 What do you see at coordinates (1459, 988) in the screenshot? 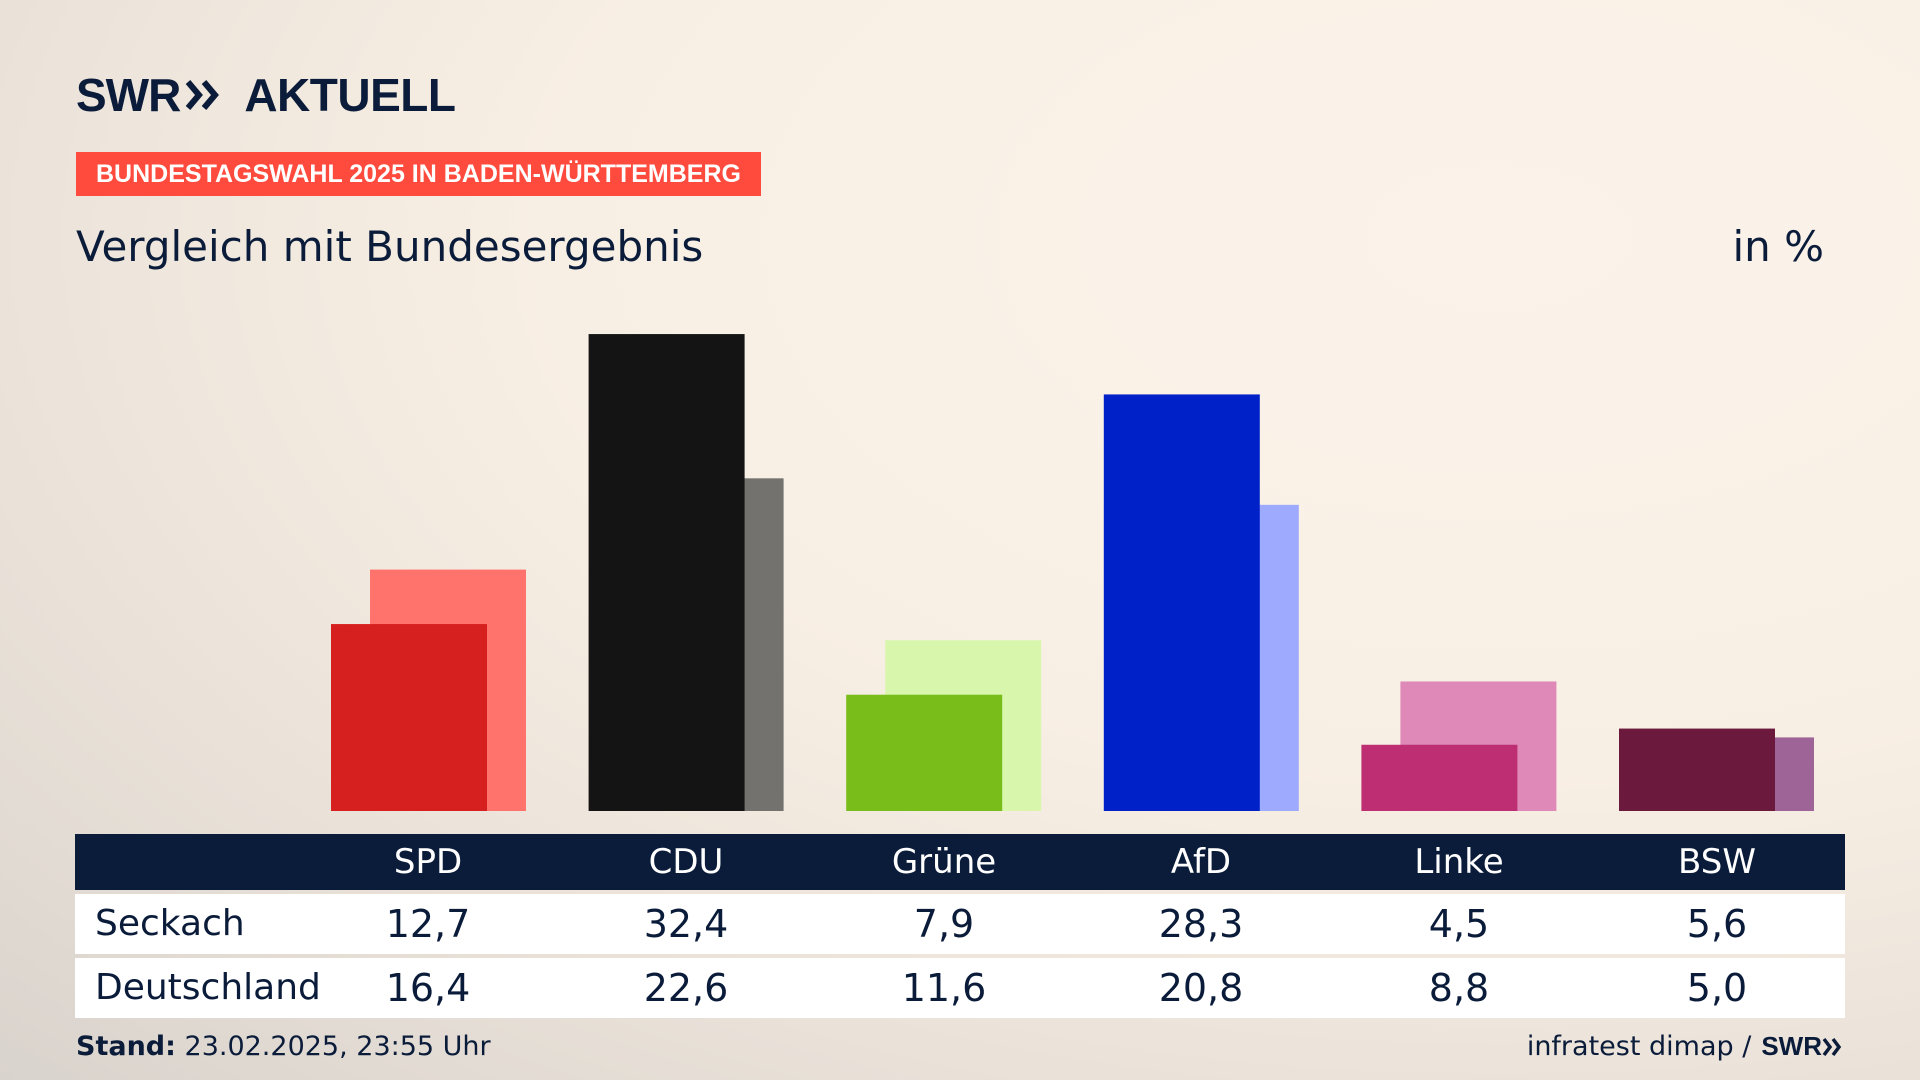
I see `value-cell: 8,8` at bounding box center [1459, 988].